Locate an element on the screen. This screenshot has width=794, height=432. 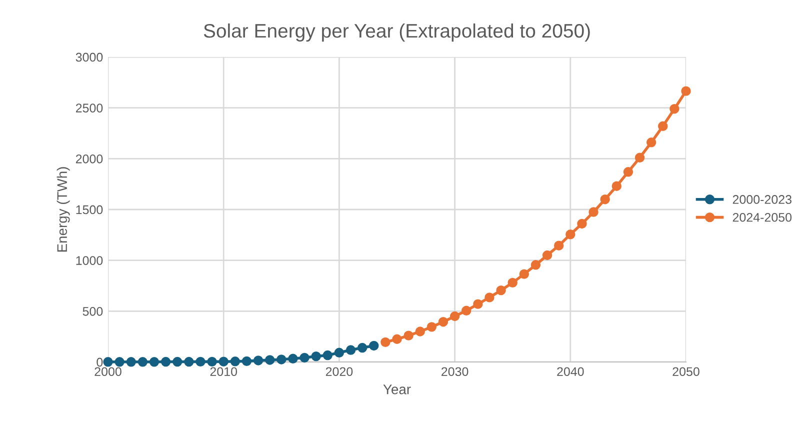
x-tick-label: 2030 is located at coordinates (455, 371).